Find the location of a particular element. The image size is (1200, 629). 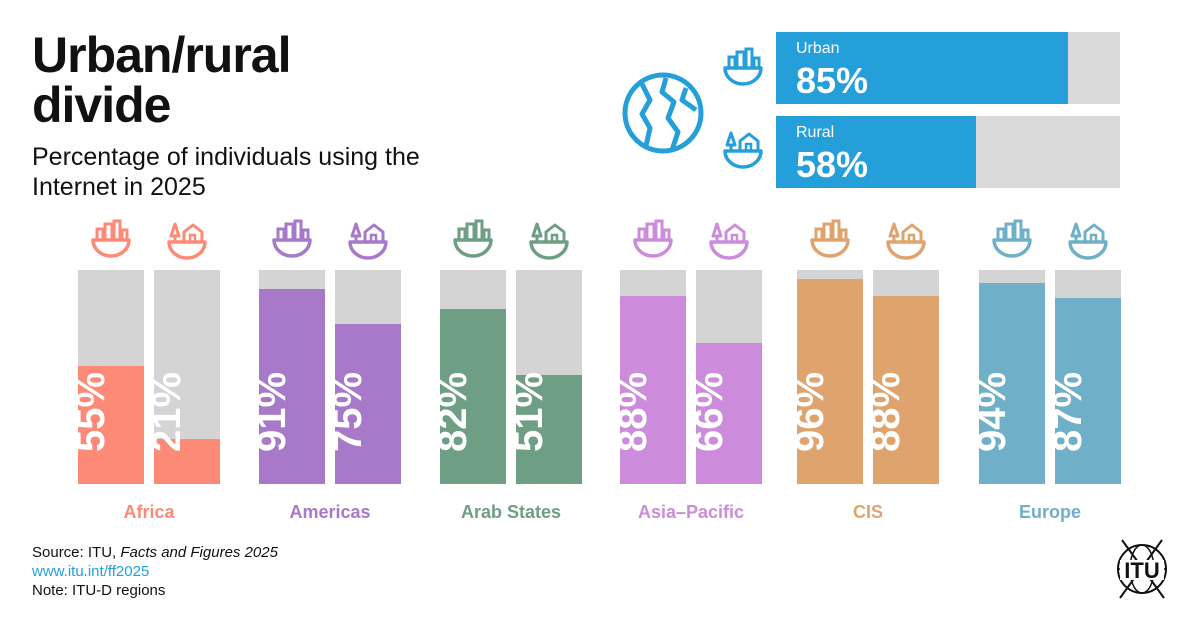

bar-europe-rural is located at coordinates (1088, 390).